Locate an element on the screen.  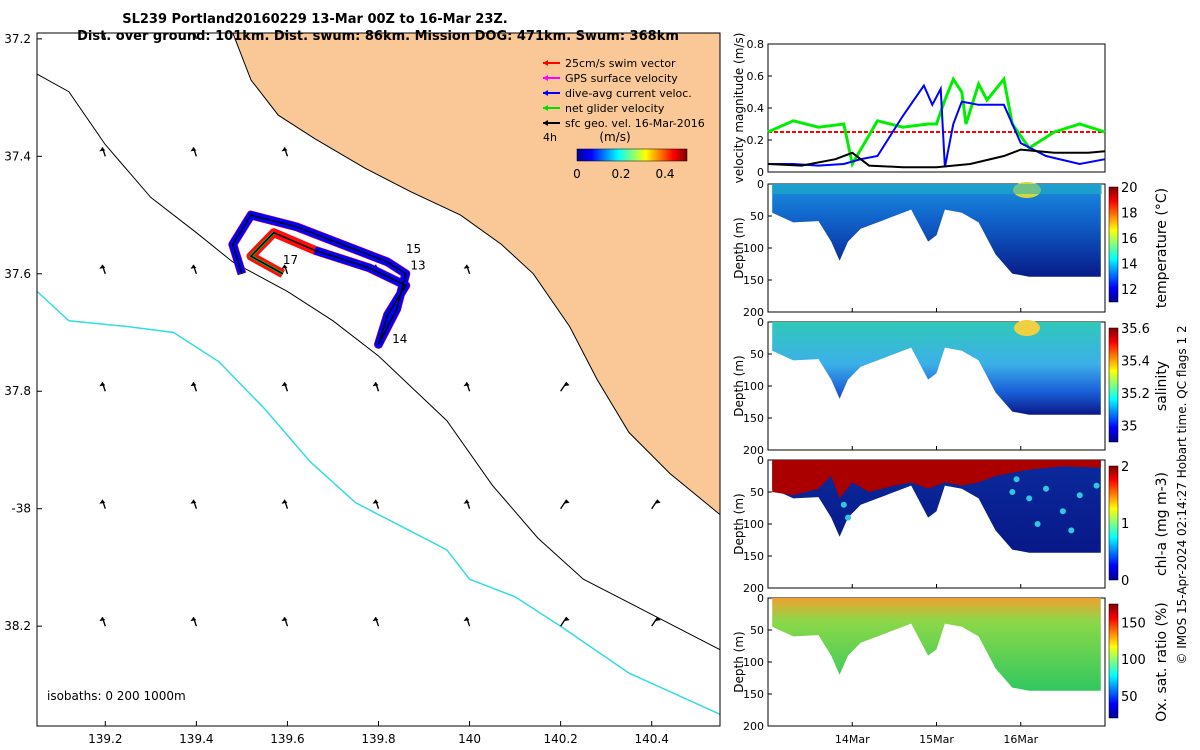
colorbar-tick-label: 35.2 is located at coordinates (1135, 394).